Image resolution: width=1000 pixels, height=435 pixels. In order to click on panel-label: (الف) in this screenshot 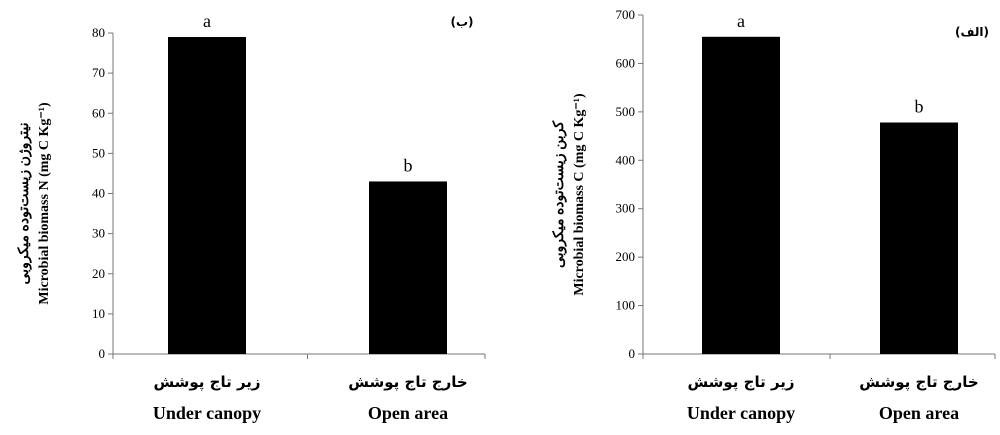, I will do `click(972, 32)`.